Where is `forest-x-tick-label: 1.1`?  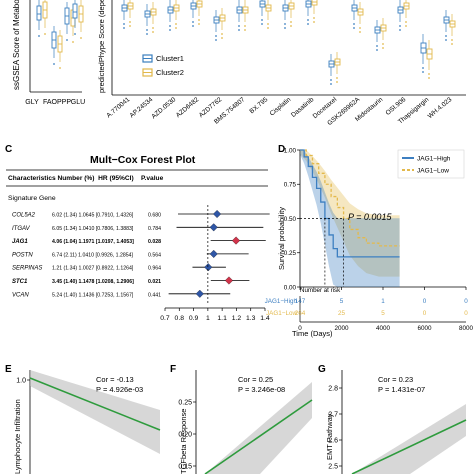 forest-x-tick-label: 1.1 is located at coordinates (222, 318).